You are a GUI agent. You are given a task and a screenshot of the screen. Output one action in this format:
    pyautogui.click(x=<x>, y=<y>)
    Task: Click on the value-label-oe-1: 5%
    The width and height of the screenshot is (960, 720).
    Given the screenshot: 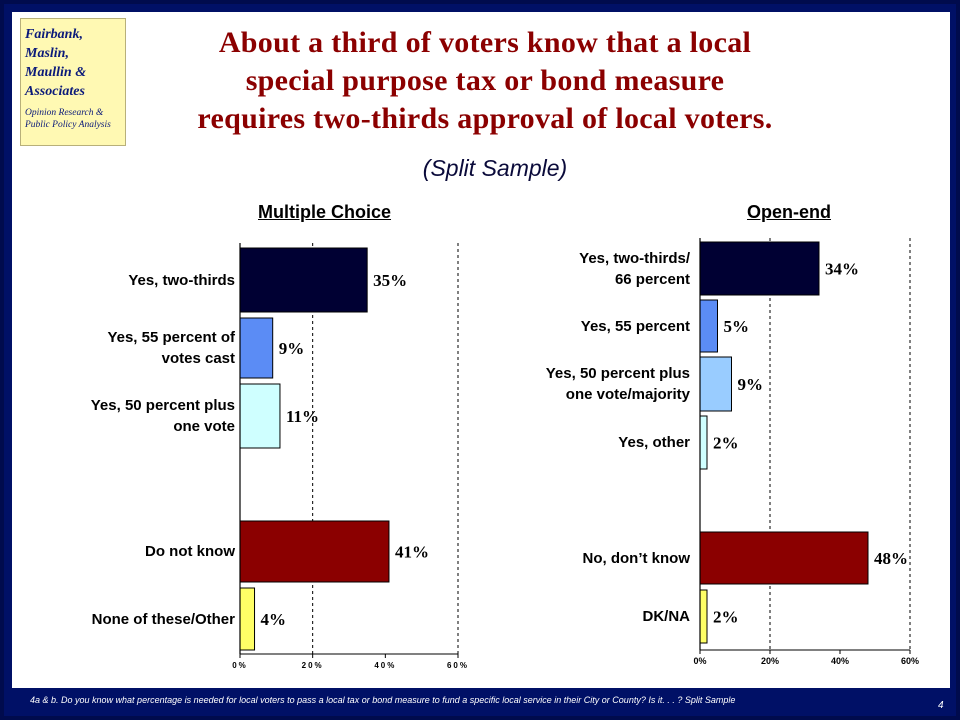 What is the action you would take?
    pyautogui.click(x=737, y=326)
    